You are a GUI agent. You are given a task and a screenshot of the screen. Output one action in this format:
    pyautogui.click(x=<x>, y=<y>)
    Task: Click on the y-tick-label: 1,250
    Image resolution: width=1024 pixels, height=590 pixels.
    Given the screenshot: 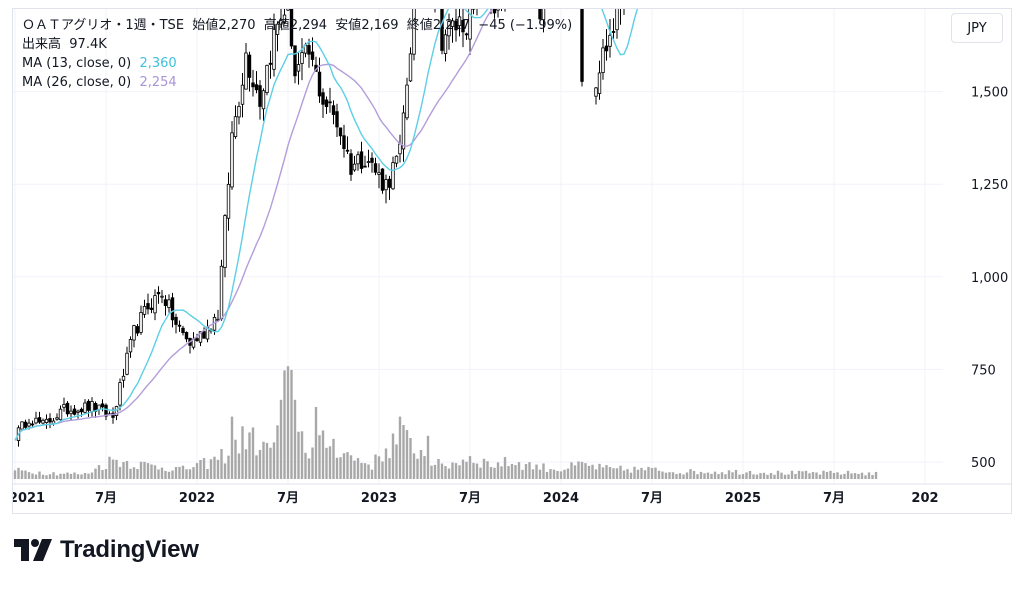 What is the action you would take?
    pyautogui.click(x=989, y=185)
    